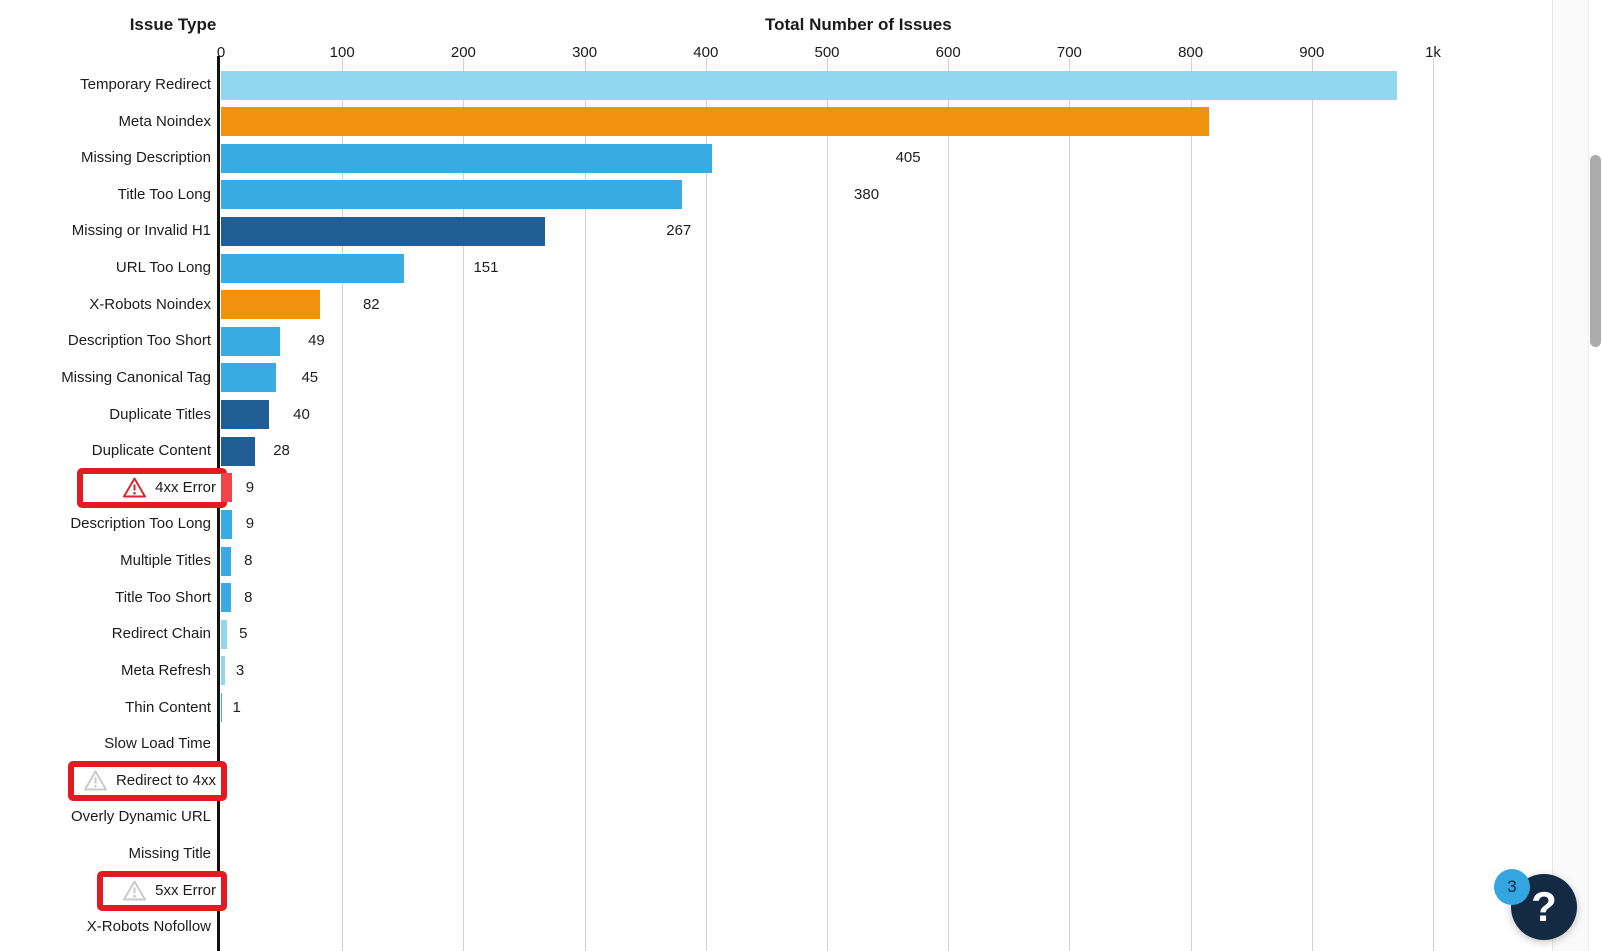 This screenshot has height=951, width=1602. I want to click on x-tick-label: 200, so click(463, 52).